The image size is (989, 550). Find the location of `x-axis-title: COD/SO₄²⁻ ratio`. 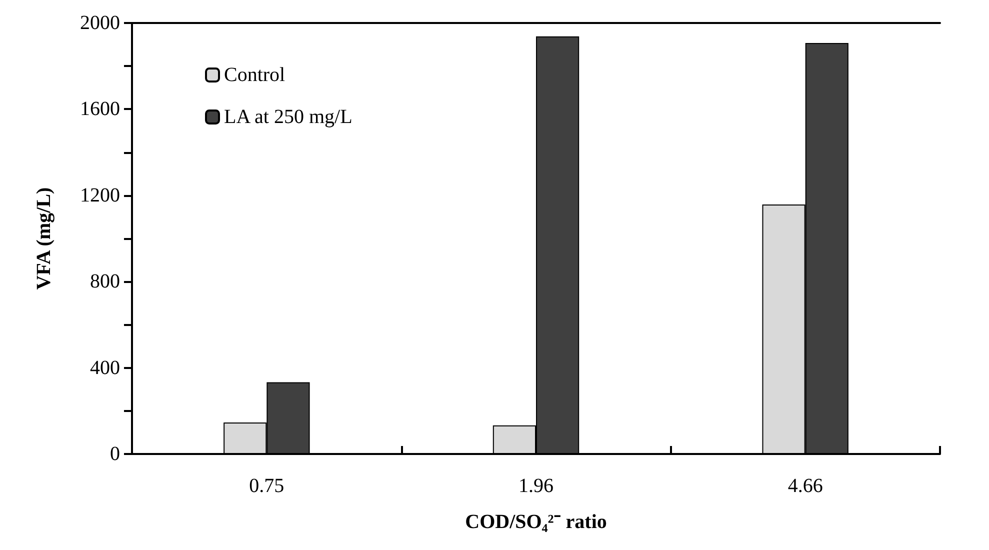

x-axis-title: COD/SO₄²⁻ ratio is located at coordinates (536, 522).